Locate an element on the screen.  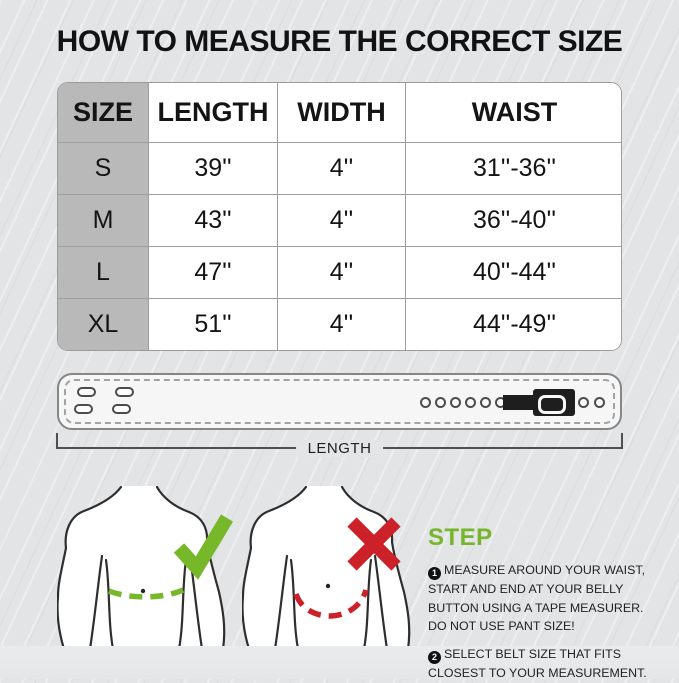
belt-buckle-strap is located at coordinates (522, 402).